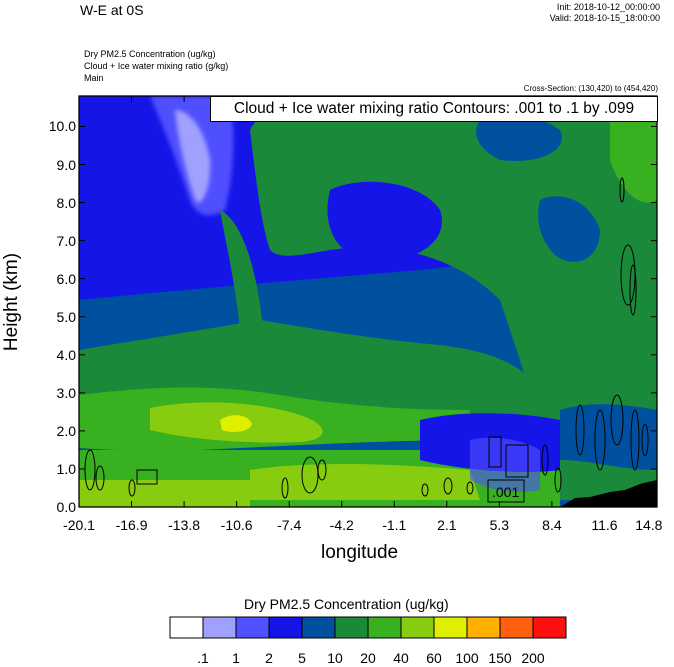  What do you see at coordinates (94, 78) in the screenshot?
I see `field-title-main: Main` at bounding box center [94, 78].